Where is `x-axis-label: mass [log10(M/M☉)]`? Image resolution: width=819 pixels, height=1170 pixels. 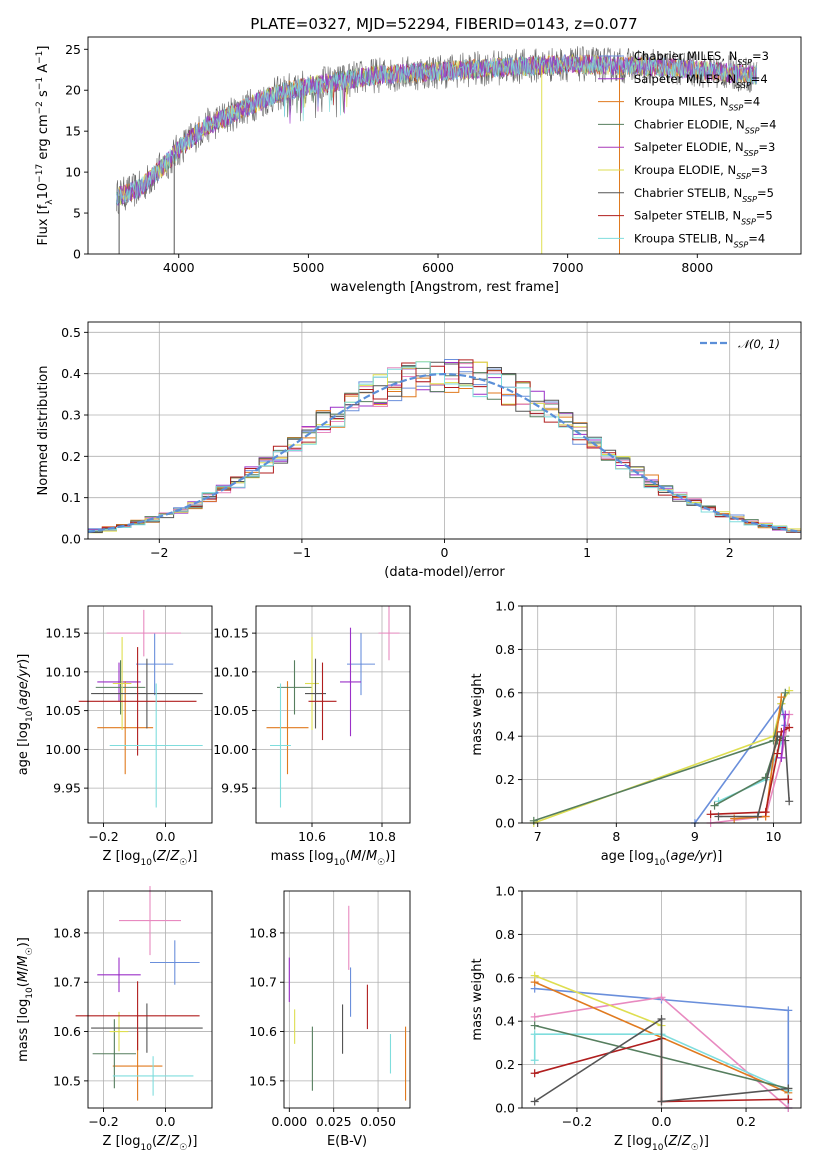
x-axis-label: mass [log10(M/M☉)] is located at coordinates (333, 858).